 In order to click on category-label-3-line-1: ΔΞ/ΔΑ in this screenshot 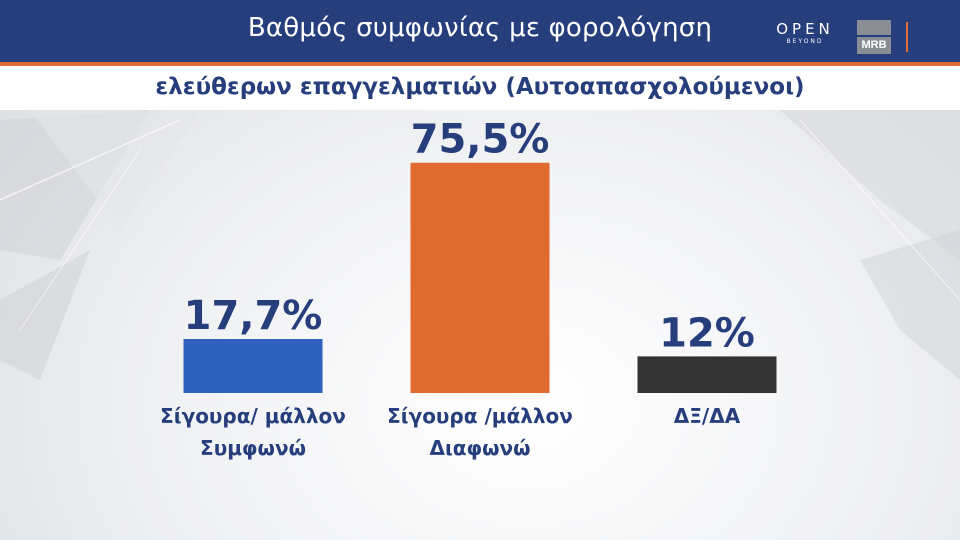, I will do `click(707, 416)`.